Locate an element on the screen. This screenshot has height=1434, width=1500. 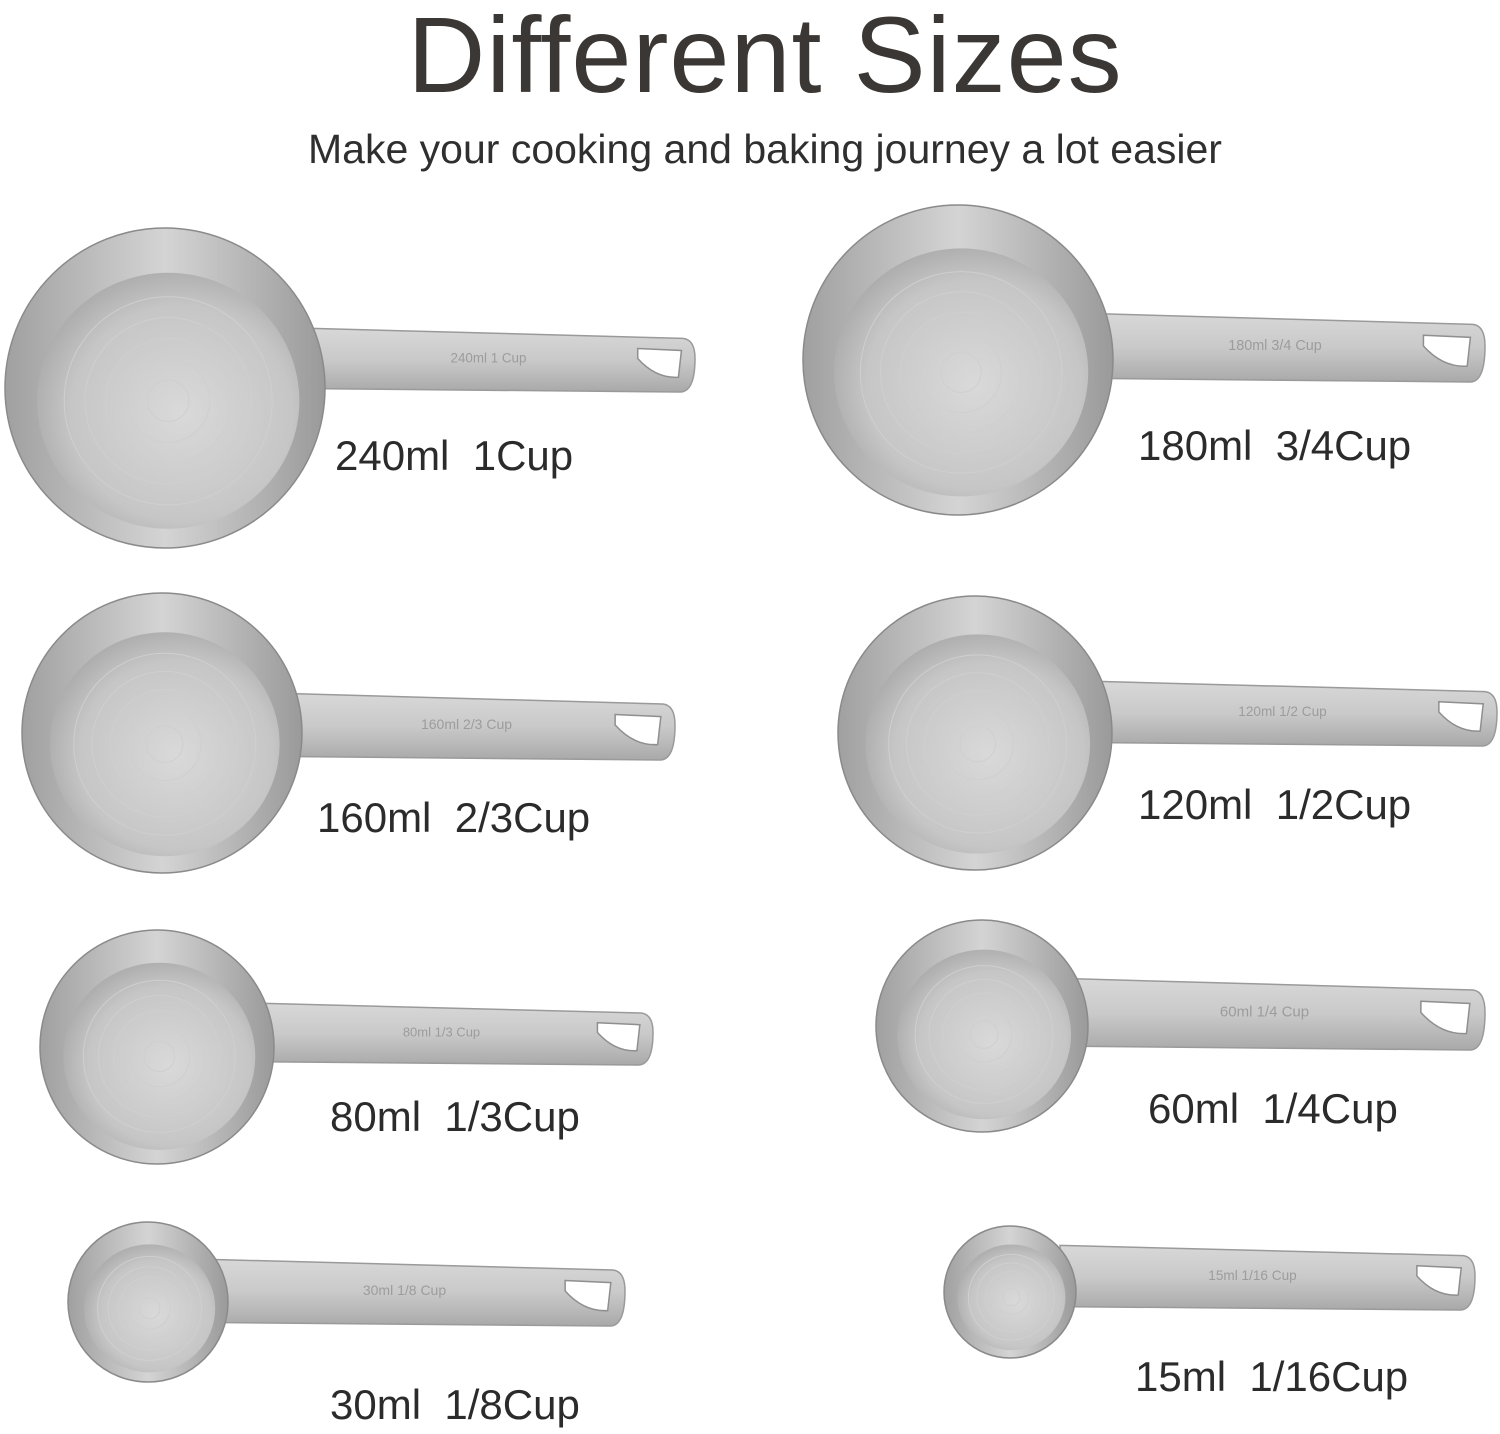
cup-size-label: 240ml 1Cup is located at coordinates (454, 455).